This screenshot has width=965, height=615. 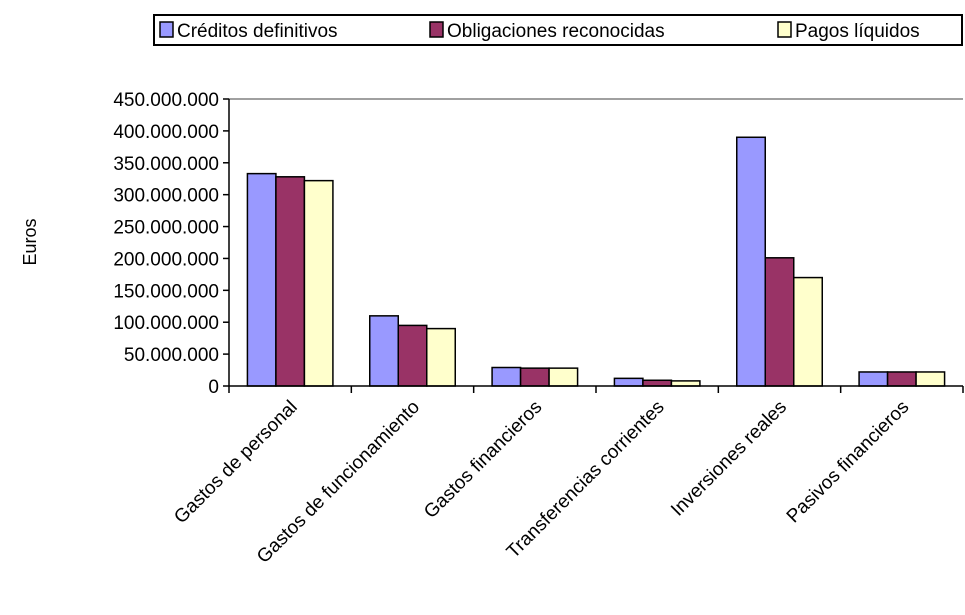 What do you see at coordinates (857, 31) in the screenshot?
I see `legend-label: Pagos líquidos` at bounding box center [857, 31].